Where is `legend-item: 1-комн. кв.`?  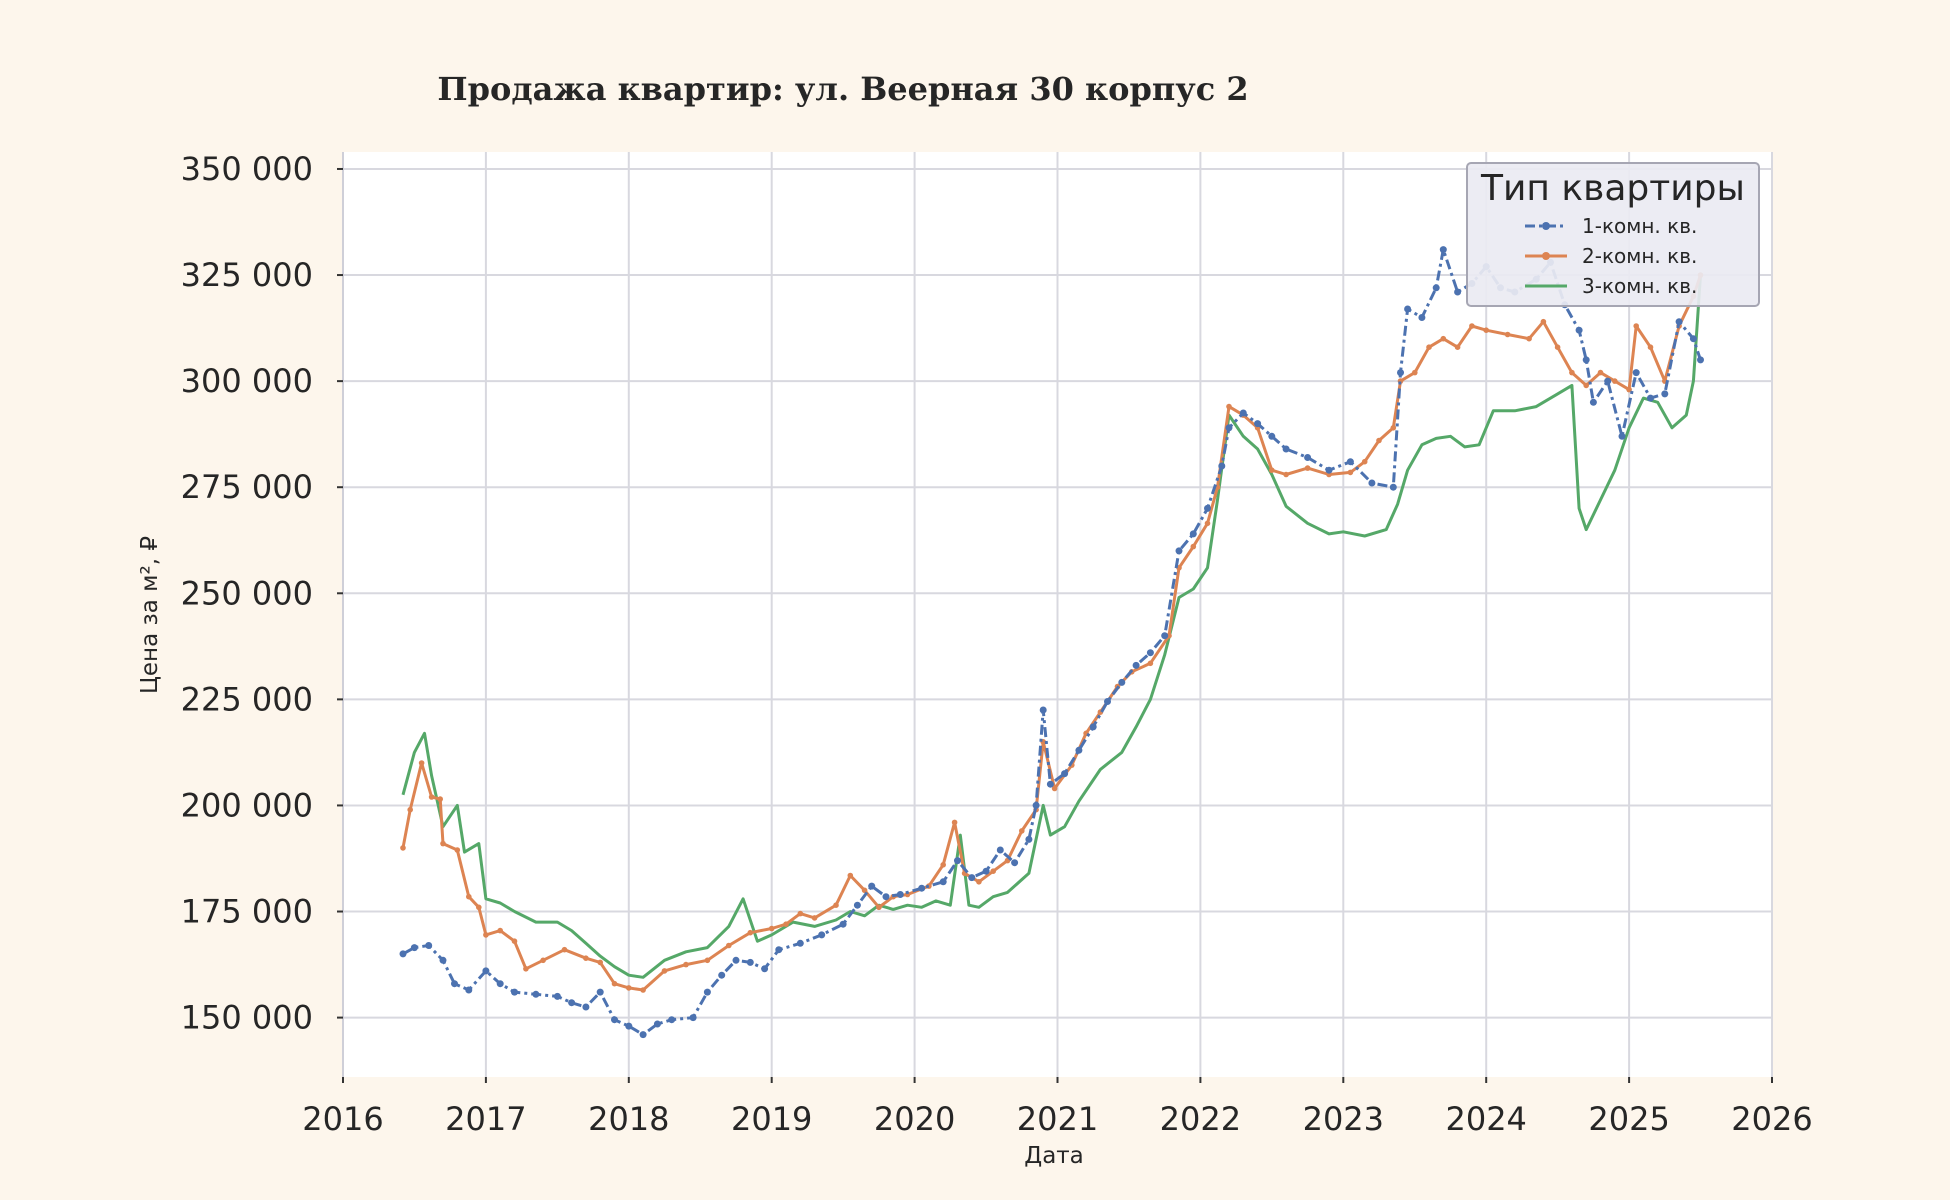
legend-item: 1-комн. кв. is located at coordinates (1611, 226).